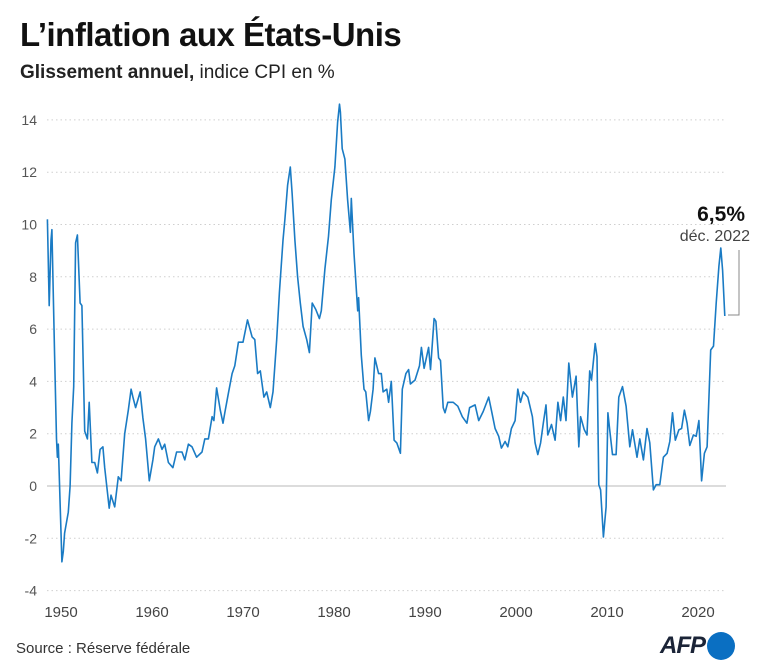  What do you see at coordinates (515, 612) in the screenshot?
I see `x-tick-label: 2000` at bounding box center [515, 612].